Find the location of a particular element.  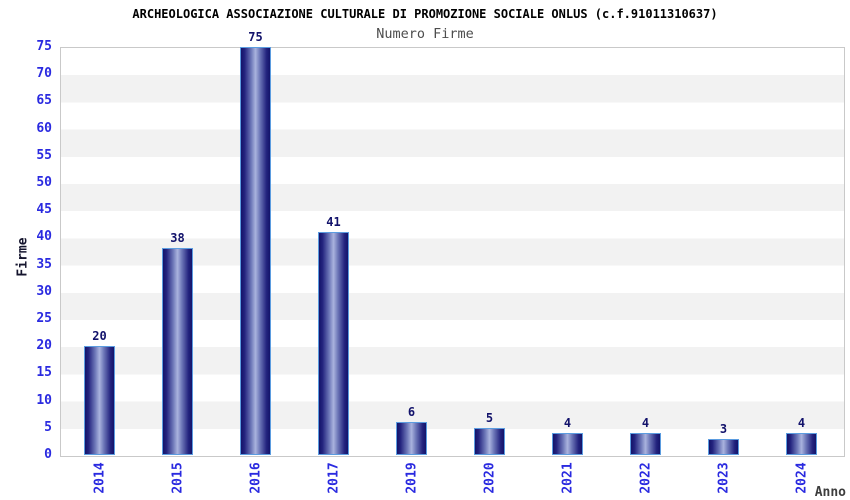

bar-2017 is located at coordinates (333, 343).